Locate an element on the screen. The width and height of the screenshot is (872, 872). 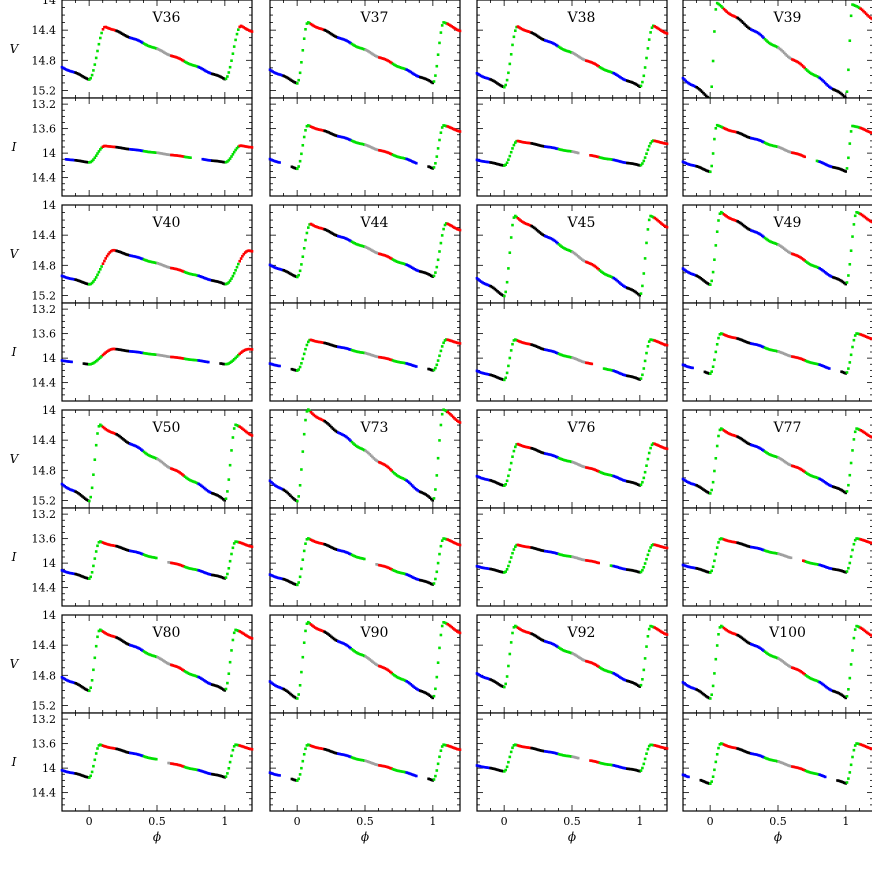
plot-frame is located at coordinates (572, 352).